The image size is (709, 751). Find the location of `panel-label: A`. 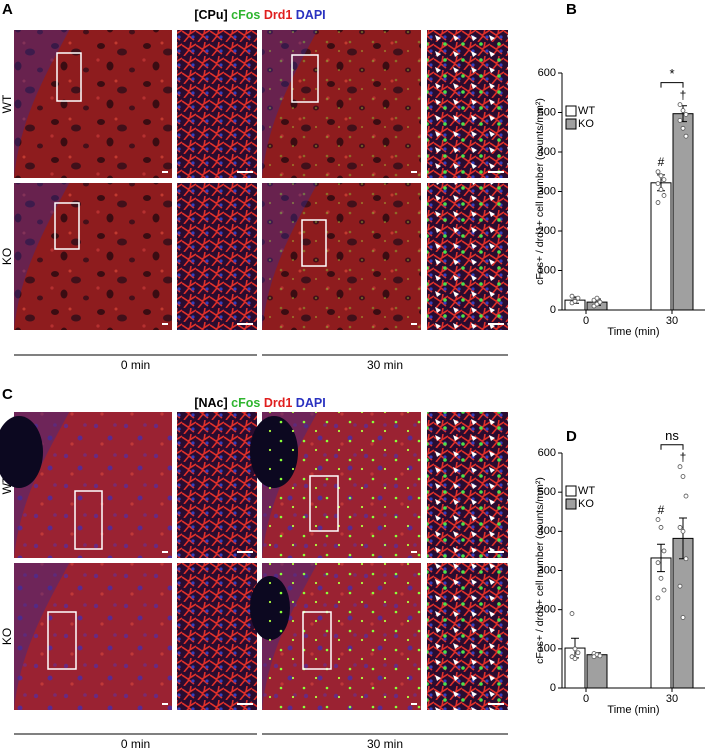

panel-label: A is located at coordinates (7, 9).